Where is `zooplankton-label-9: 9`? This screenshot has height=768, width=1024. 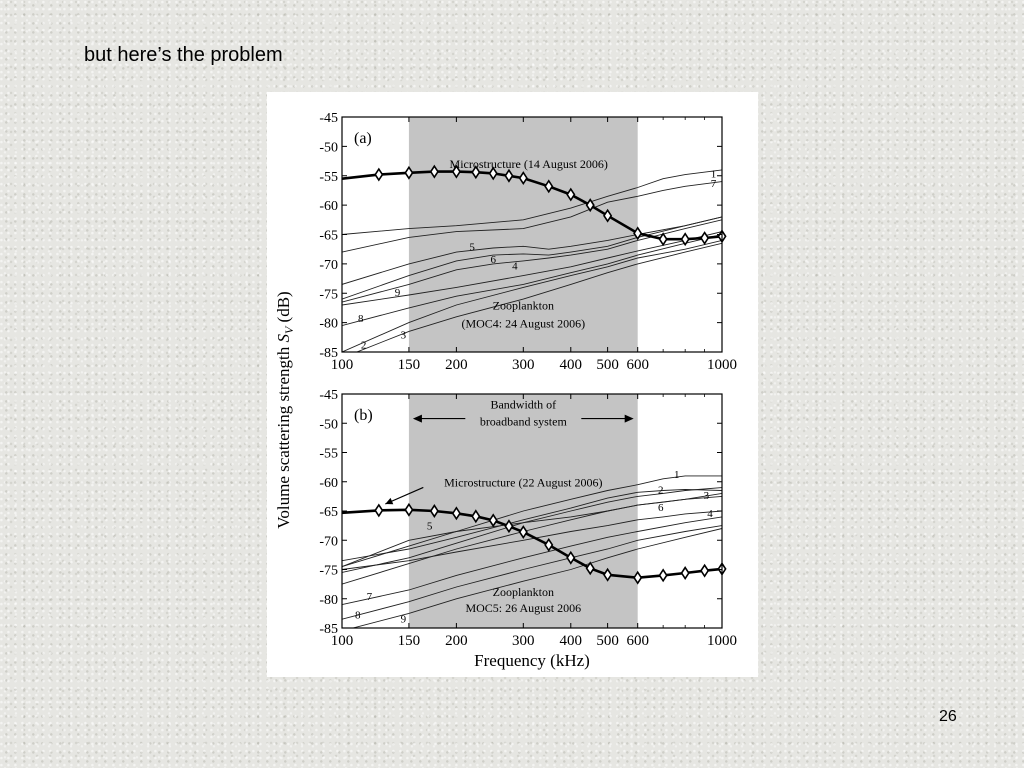 zooplankton-label-9: 9 is located at coordinates (404, 620).